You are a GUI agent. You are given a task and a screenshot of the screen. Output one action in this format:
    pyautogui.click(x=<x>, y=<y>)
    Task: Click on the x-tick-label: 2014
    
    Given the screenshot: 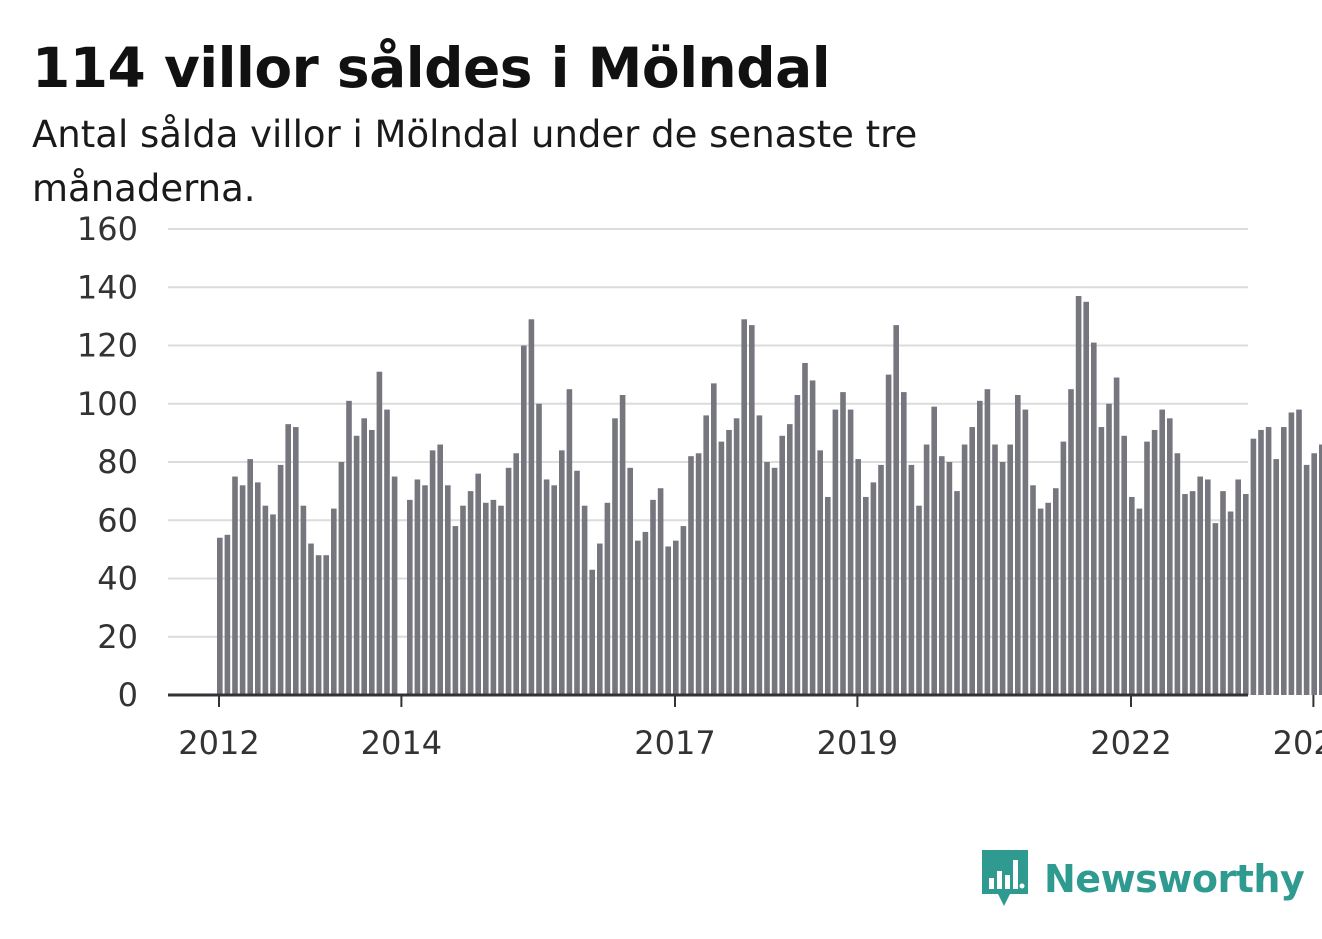 What is the action you would take?
    pyautogui.click(x=401, y=743)
    